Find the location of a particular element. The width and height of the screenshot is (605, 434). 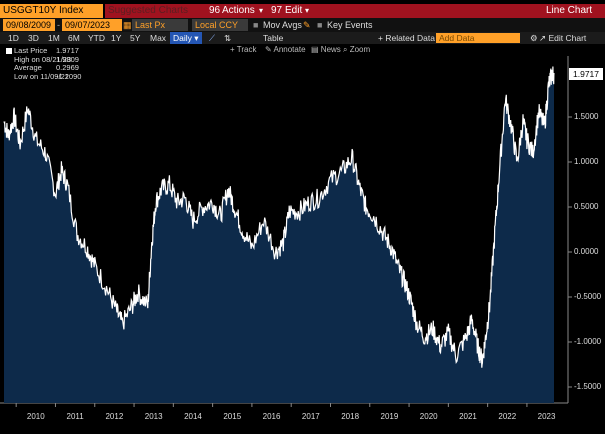

x-tick-label: 2021 is located at coordinates (468, 416).